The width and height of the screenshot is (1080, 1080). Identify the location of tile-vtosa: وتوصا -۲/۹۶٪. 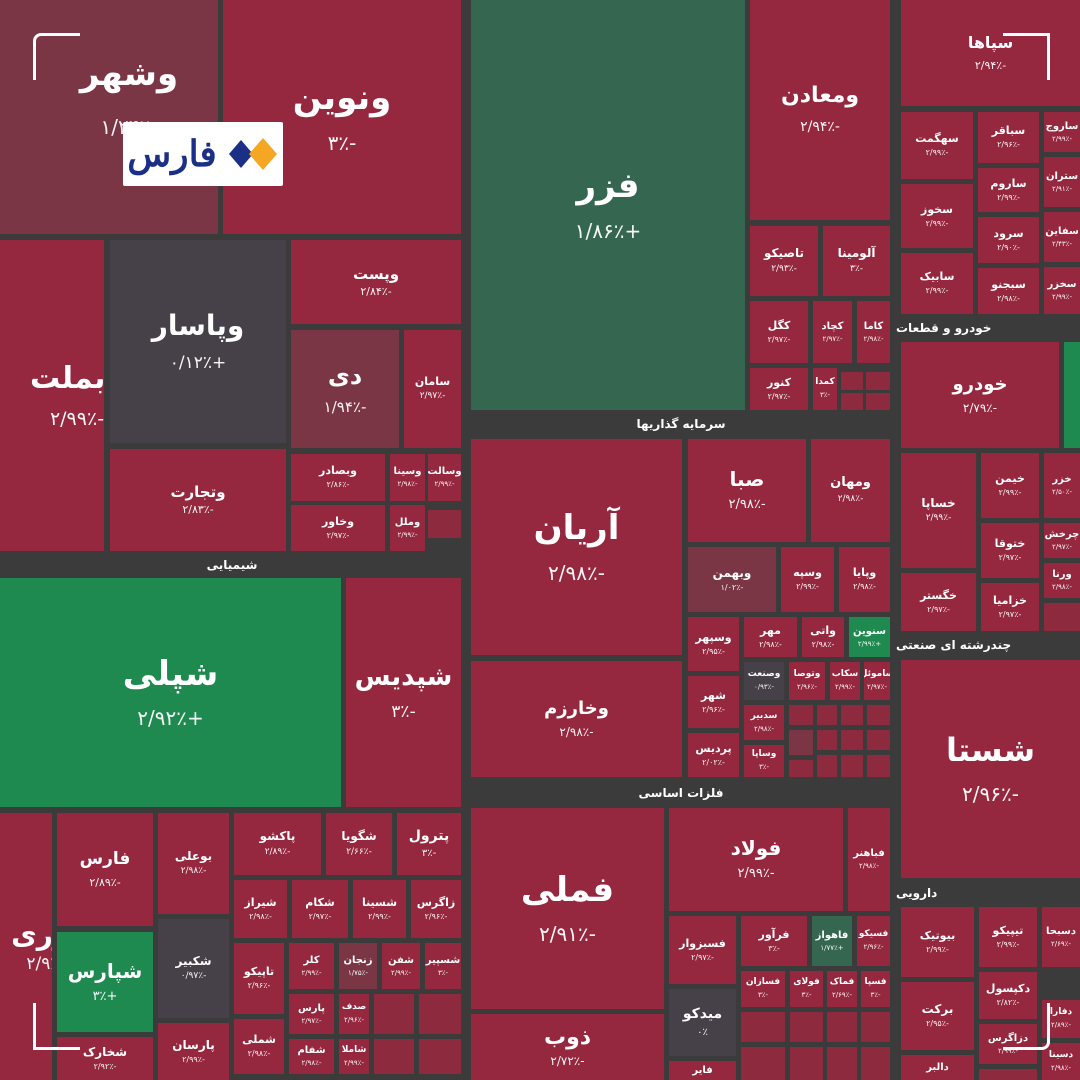
(807, 681).